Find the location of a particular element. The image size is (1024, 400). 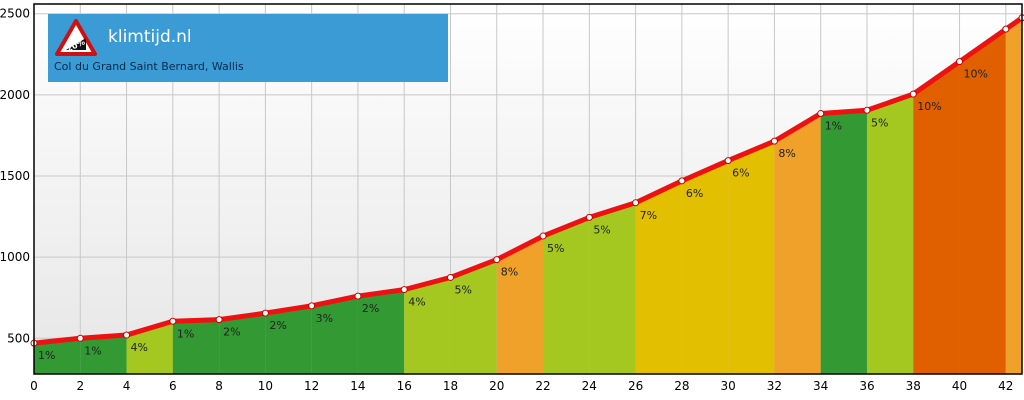

y-tick-label: 2500 is located at coordinates (15, 14).